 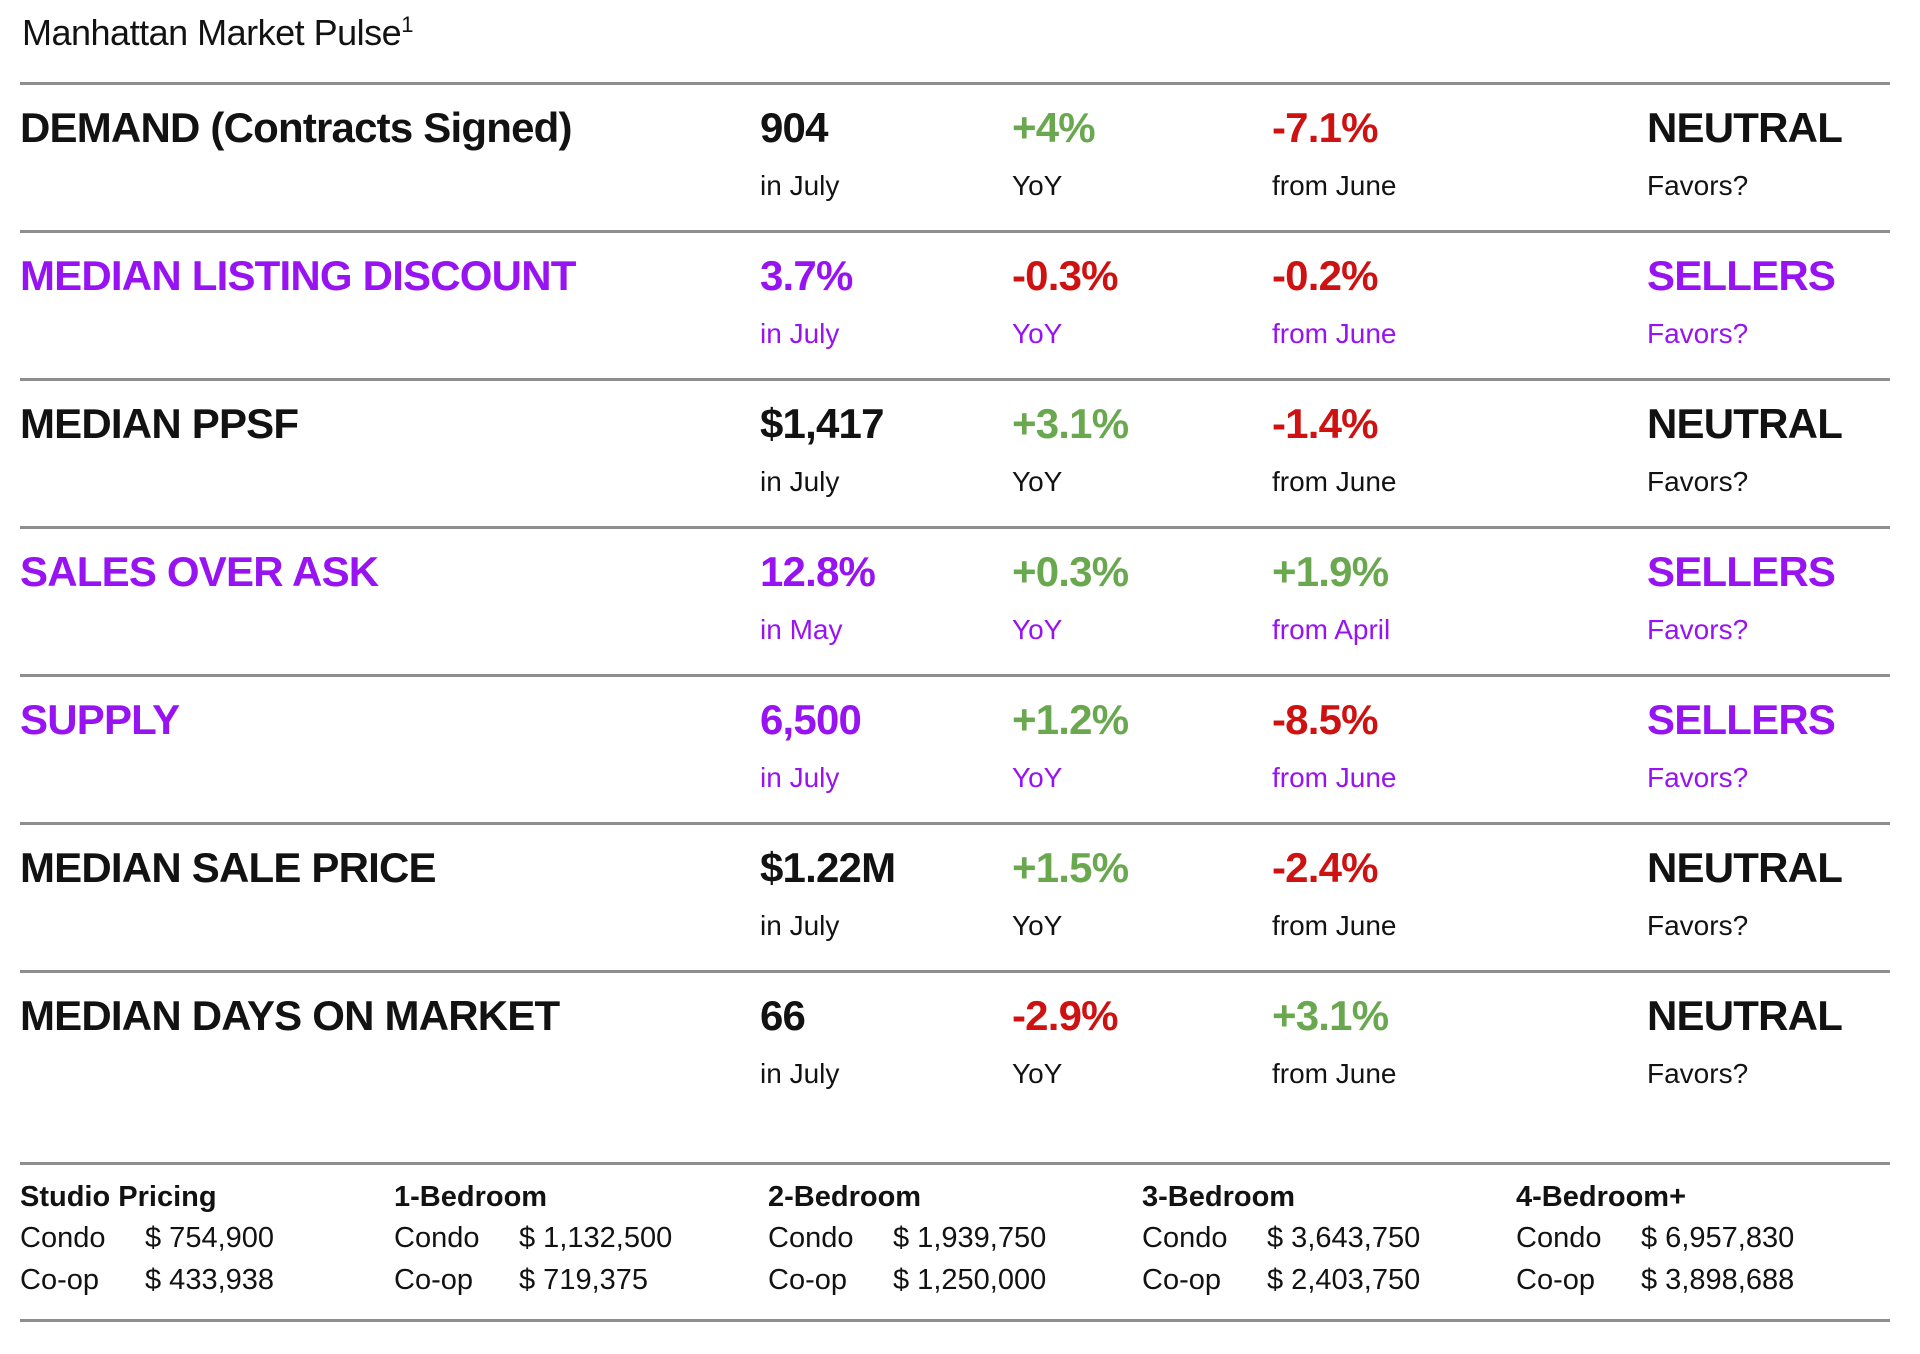 What do you see at coordinates (818, 571) in the screenshot?
I see `metric-value: 12.8%` at bounding box center [818, 571].